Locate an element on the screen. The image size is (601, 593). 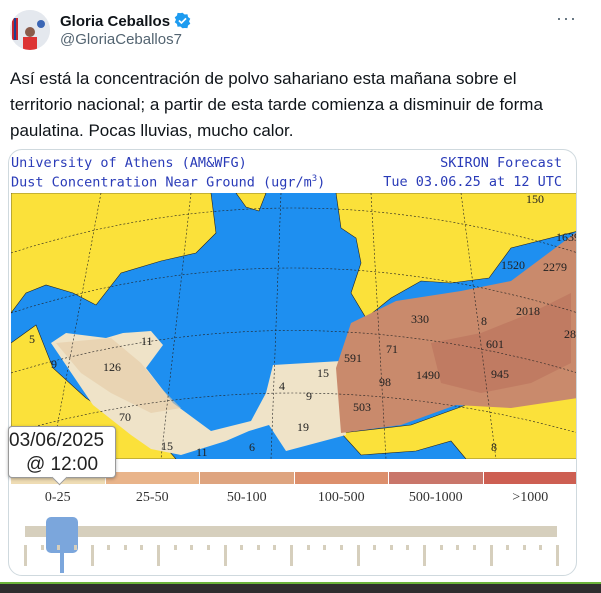
legend-label: 25-50 is located at coordinates (152, 497).